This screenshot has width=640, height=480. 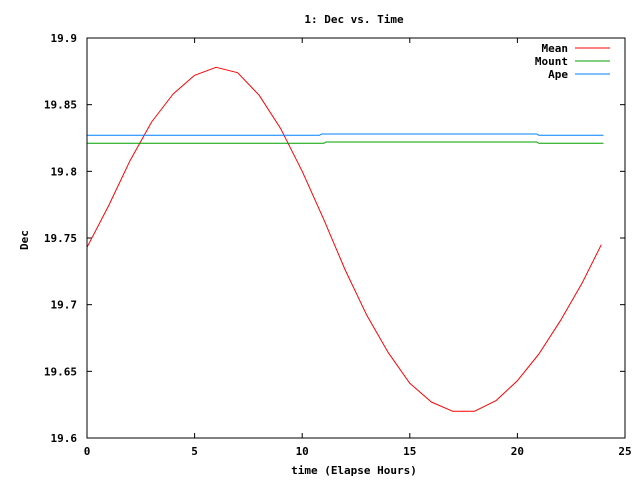 What do you see at coordinates (517, 451) in the screenshot?
I see `x-tick-label: 20` at bounding box center [517, 451].